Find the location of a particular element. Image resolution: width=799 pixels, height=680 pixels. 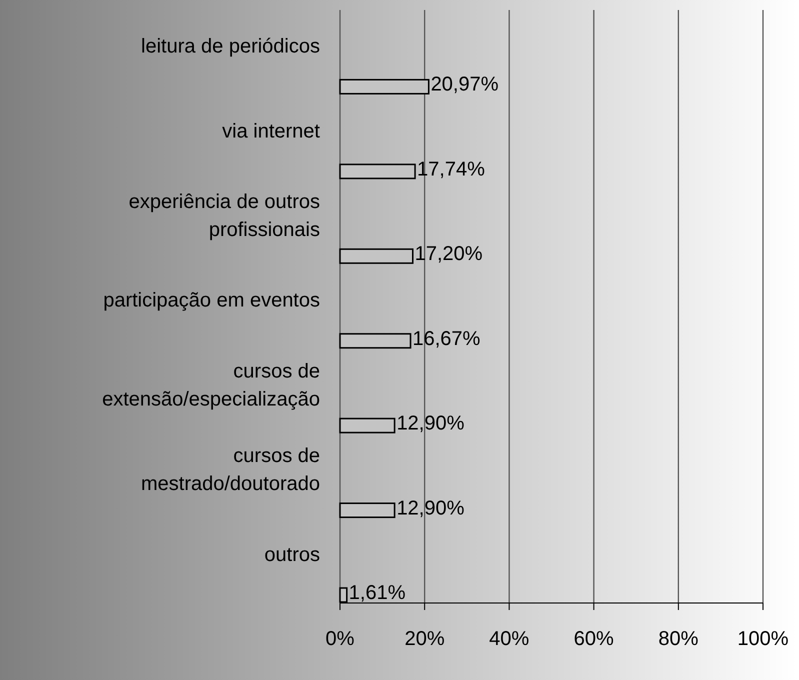

x-tick-label: 40% is located at coordinates (509, 639).